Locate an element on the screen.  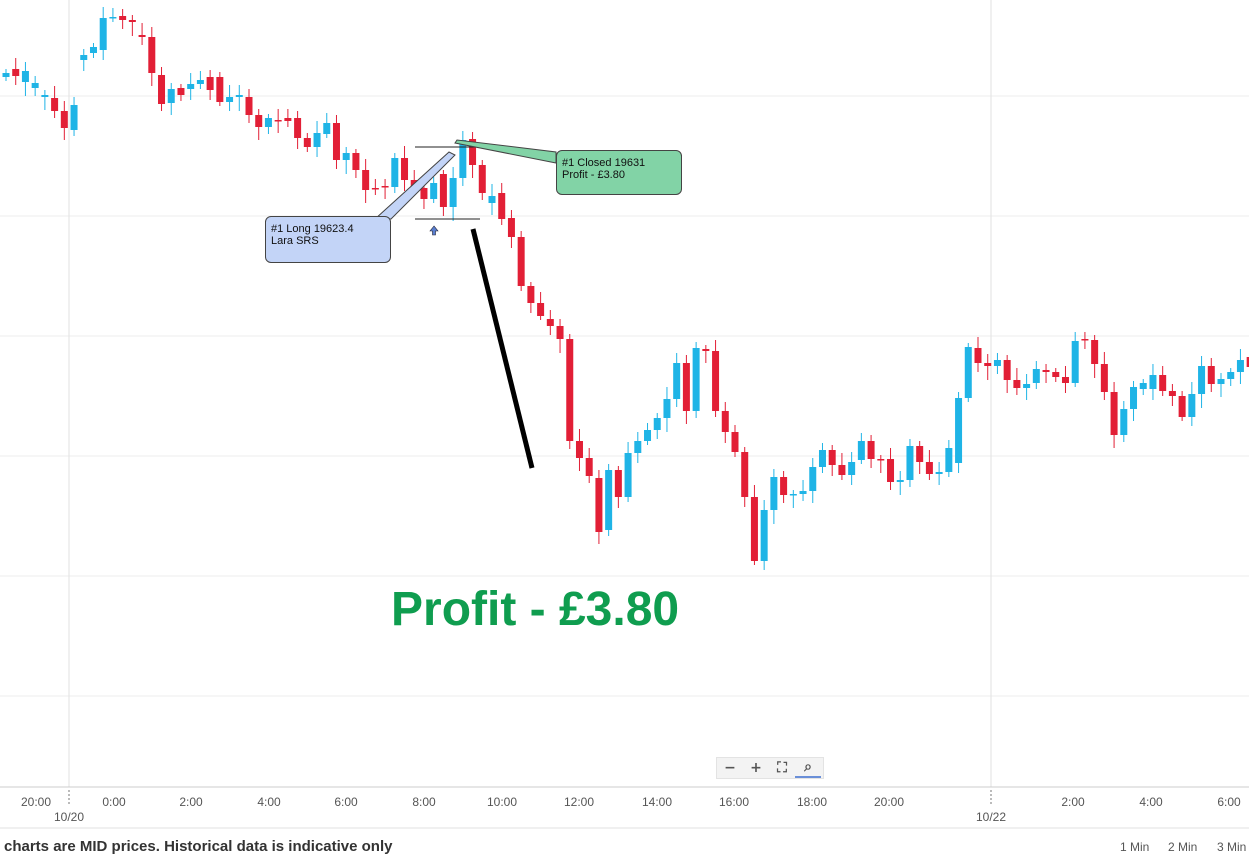
x-tick-label: 18:00 is located at coordinates (812, 802).